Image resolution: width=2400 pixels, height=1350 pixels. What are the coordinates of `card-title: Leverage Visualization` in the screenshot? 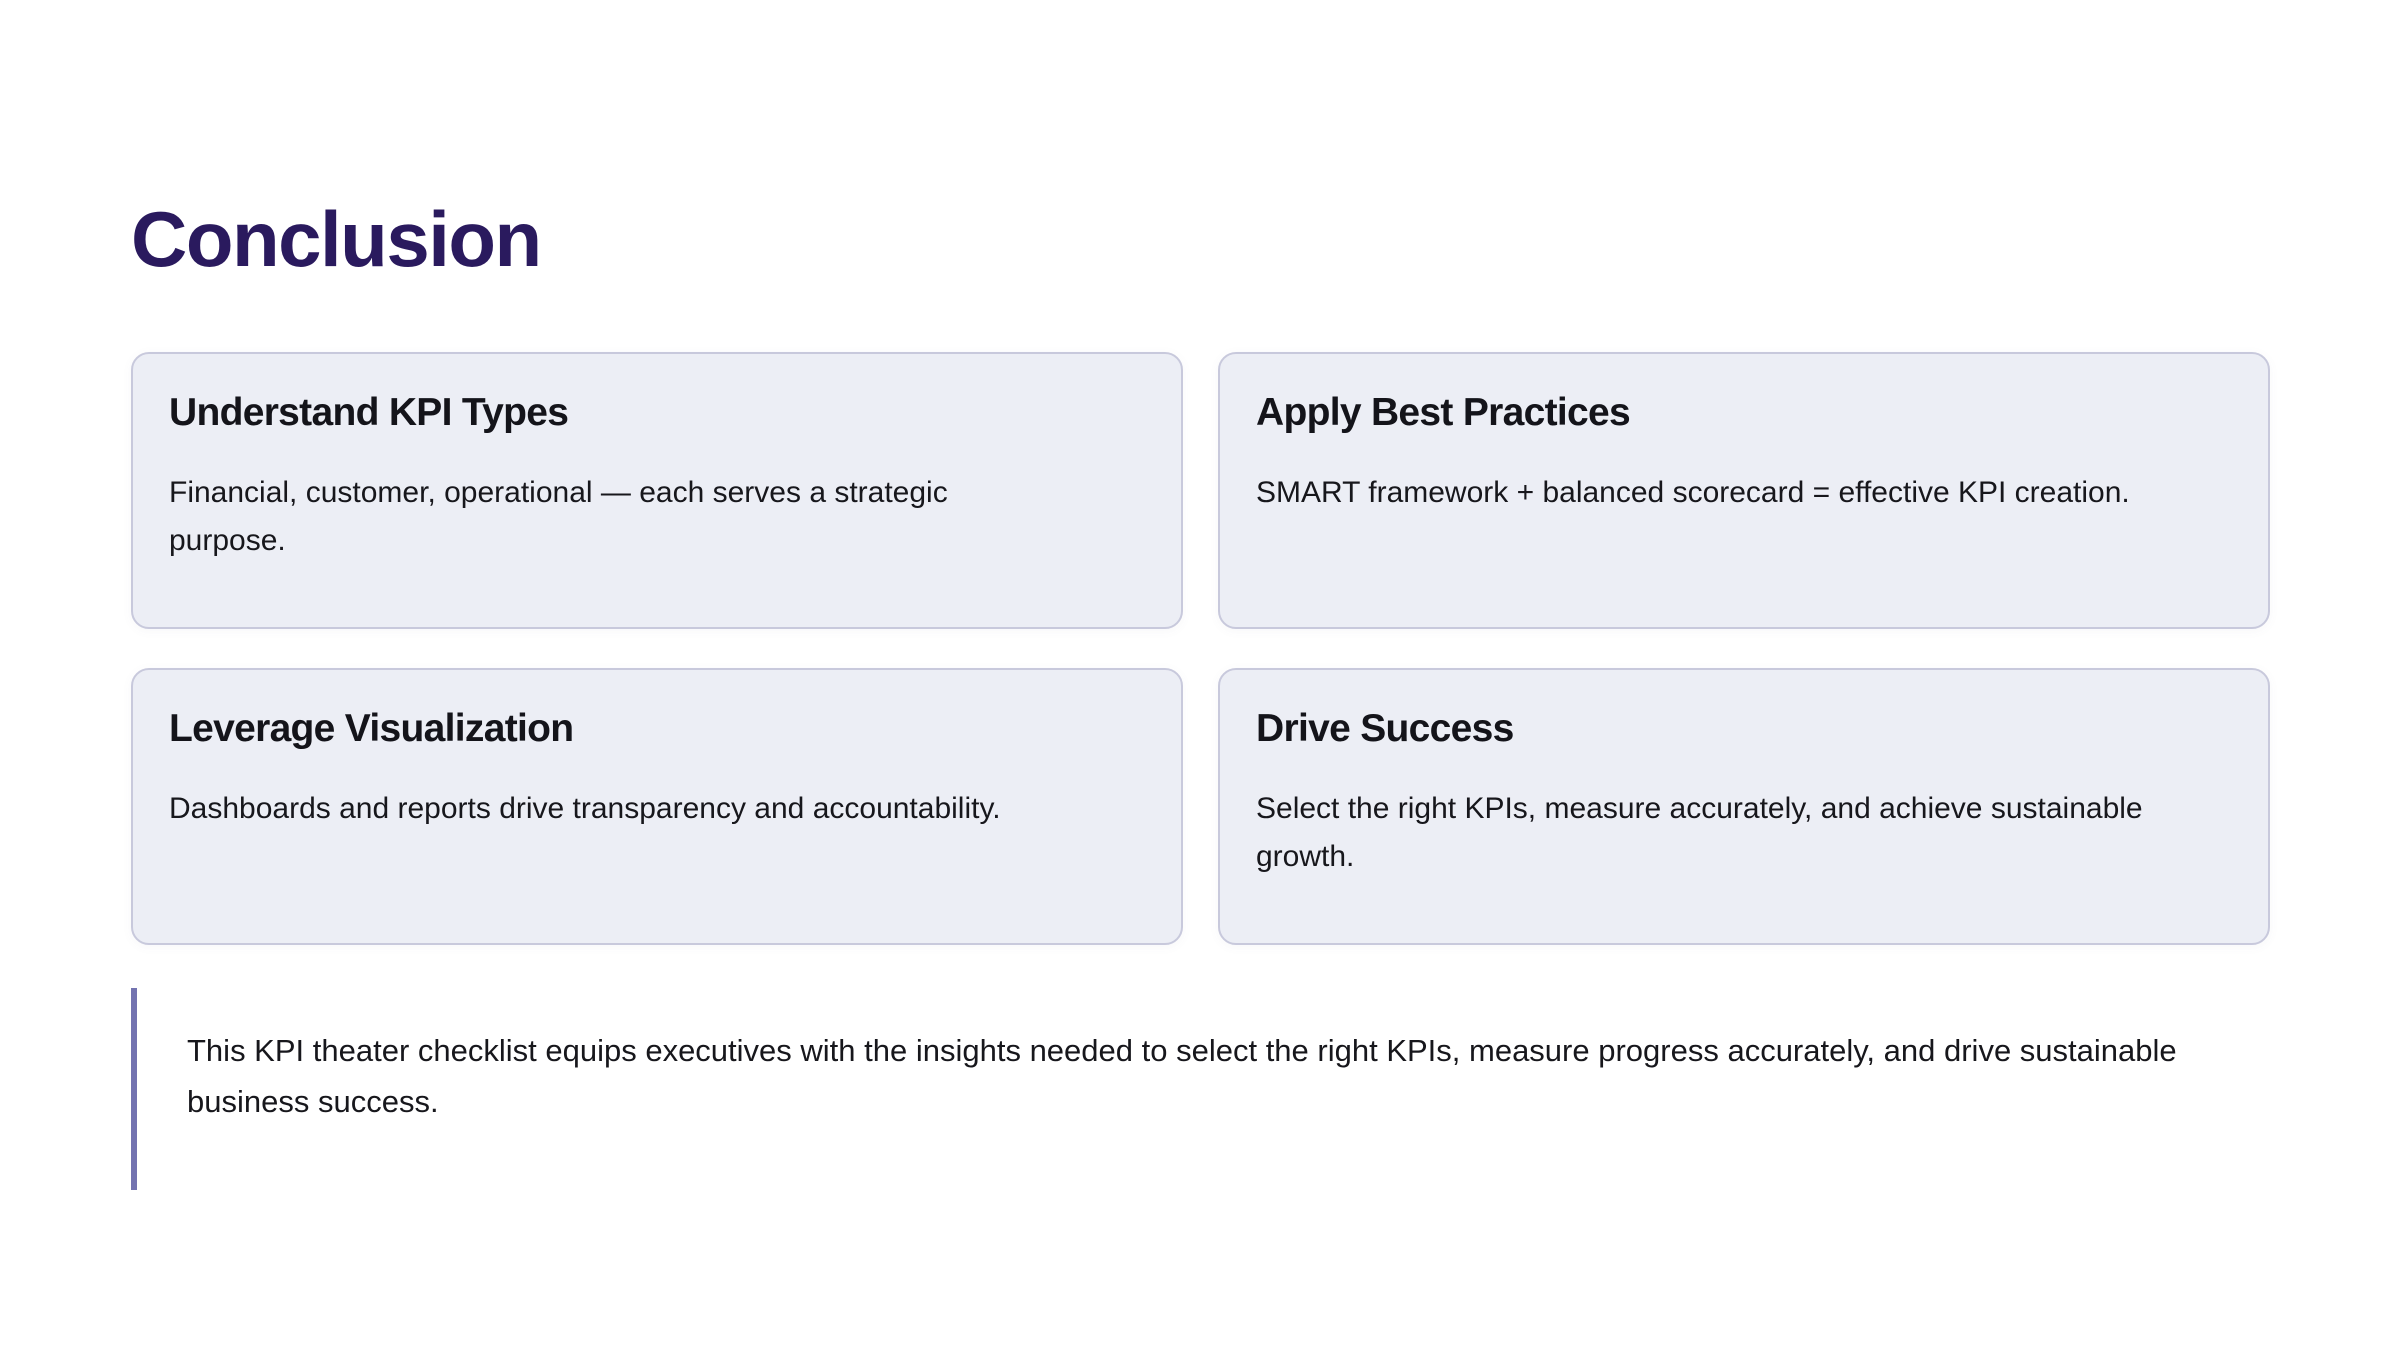 It's located at (371, 728).